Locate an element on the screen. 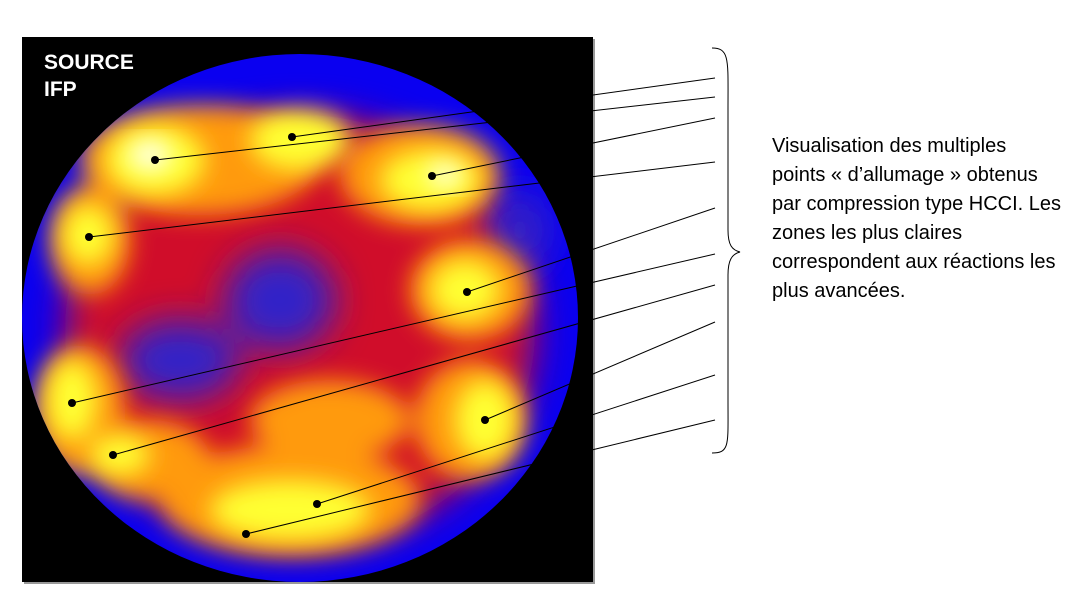 The image size is (1078, 606). source-label-line1: SOURCE is located at coordinates (89, 62).